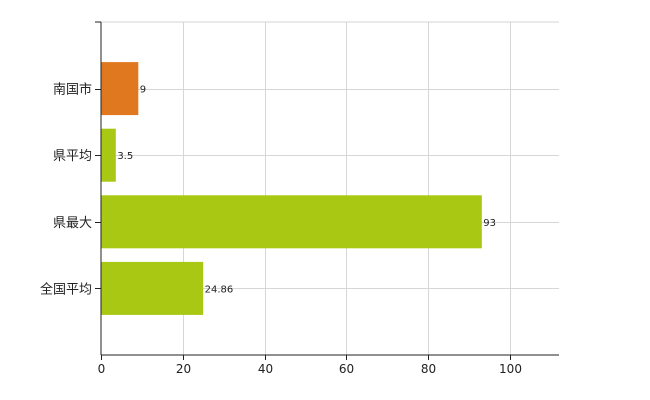  I want to click on x-tick-label: 60, so click(346, 369).